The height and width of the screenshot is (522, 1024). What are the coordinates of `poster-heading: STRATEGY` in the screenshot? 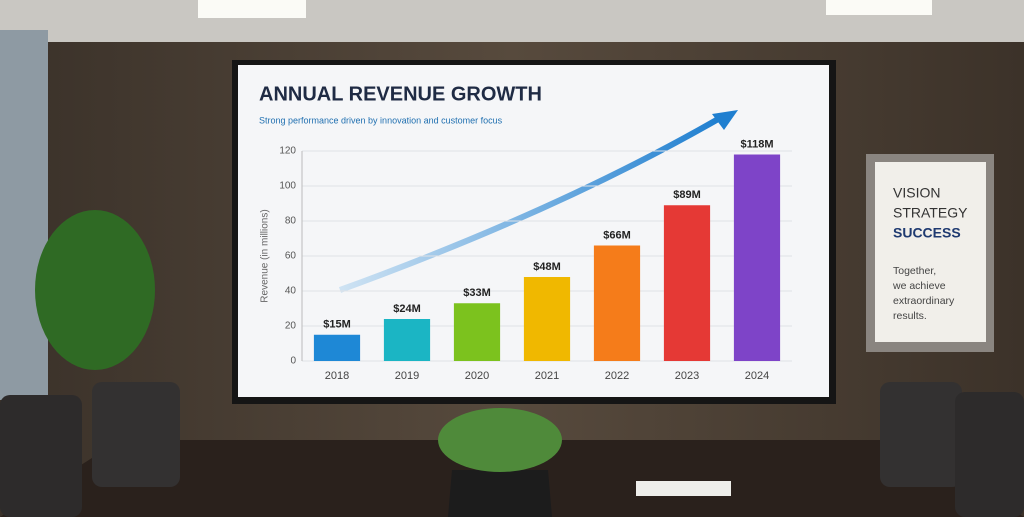 It's located at (930, 213).